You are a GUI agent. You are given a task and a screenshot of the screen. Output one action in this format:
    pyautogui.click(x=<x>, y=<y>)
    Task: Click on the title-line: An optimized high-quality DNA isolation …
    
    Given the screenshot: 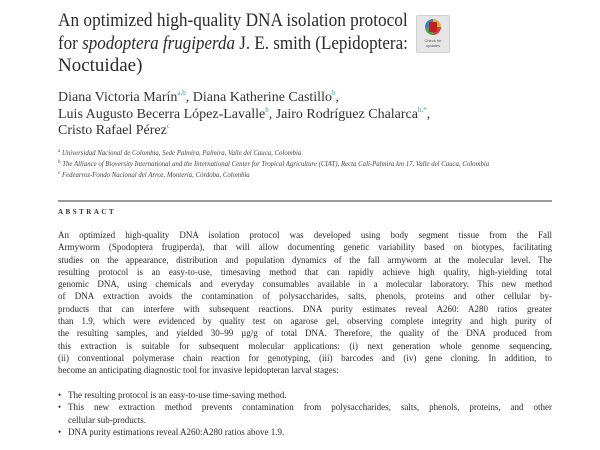 What is the action you would take?
    pyautogui.click(x=233, y=20)
    